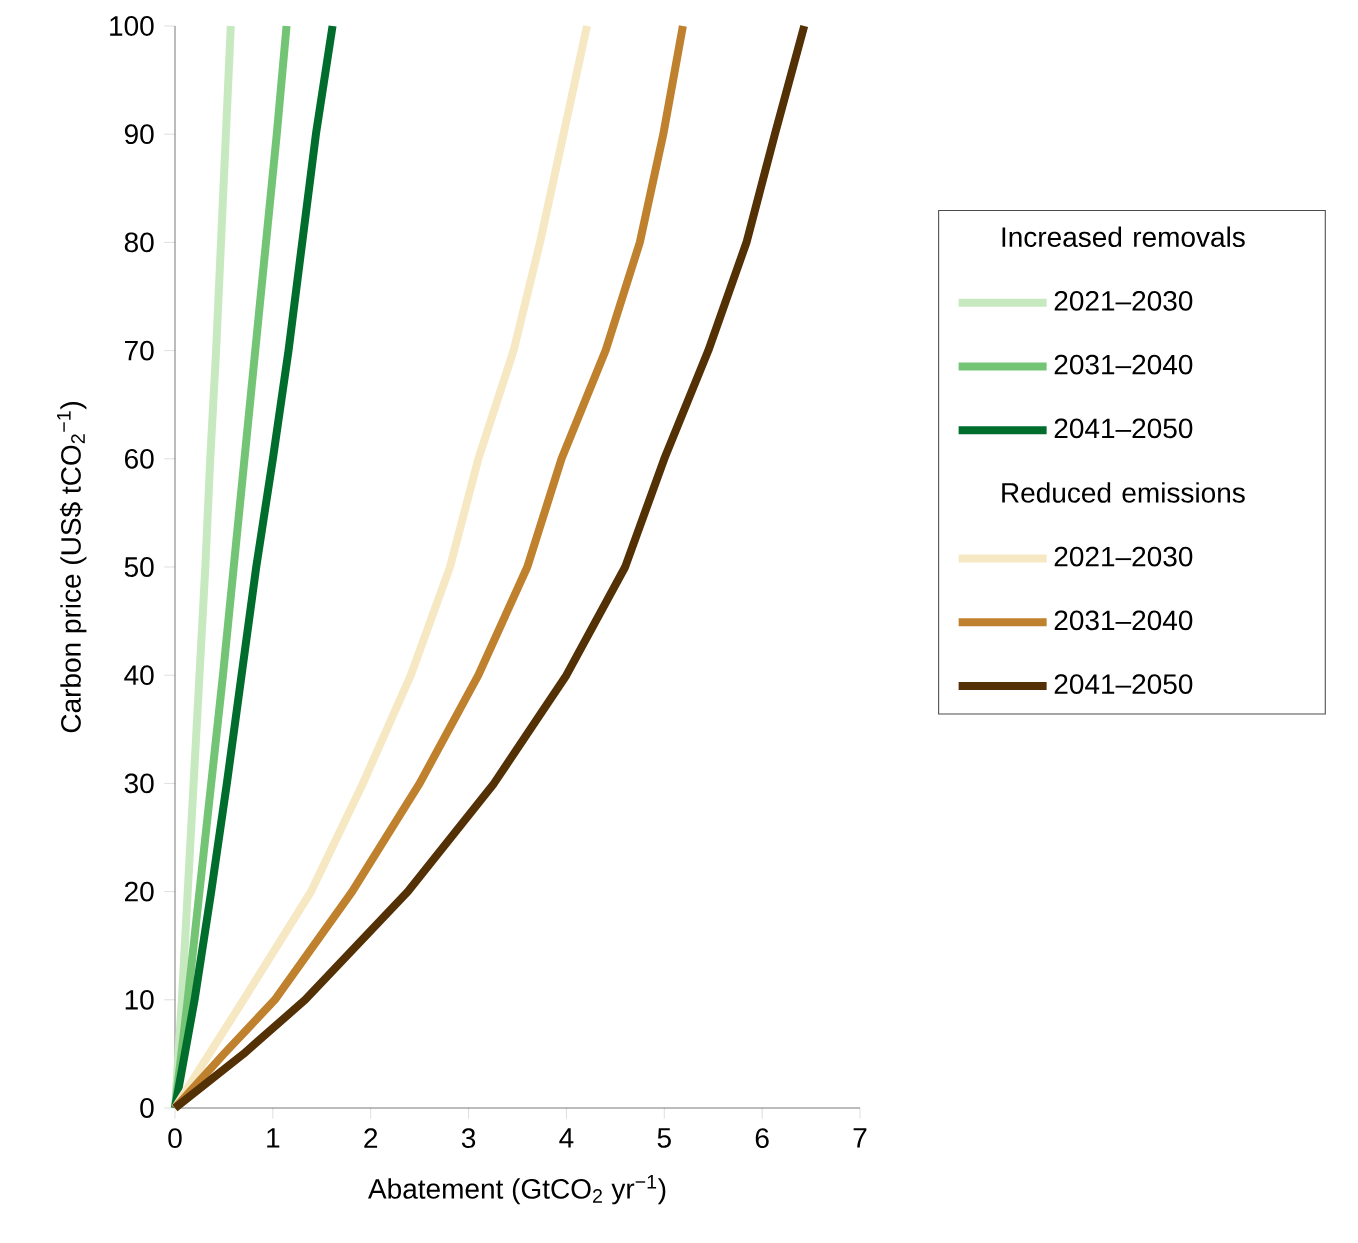  What do you see at coordinates (1123, 237) in the screenshot?
I see `text: Increased removals` at bounding box center [1123, 237].